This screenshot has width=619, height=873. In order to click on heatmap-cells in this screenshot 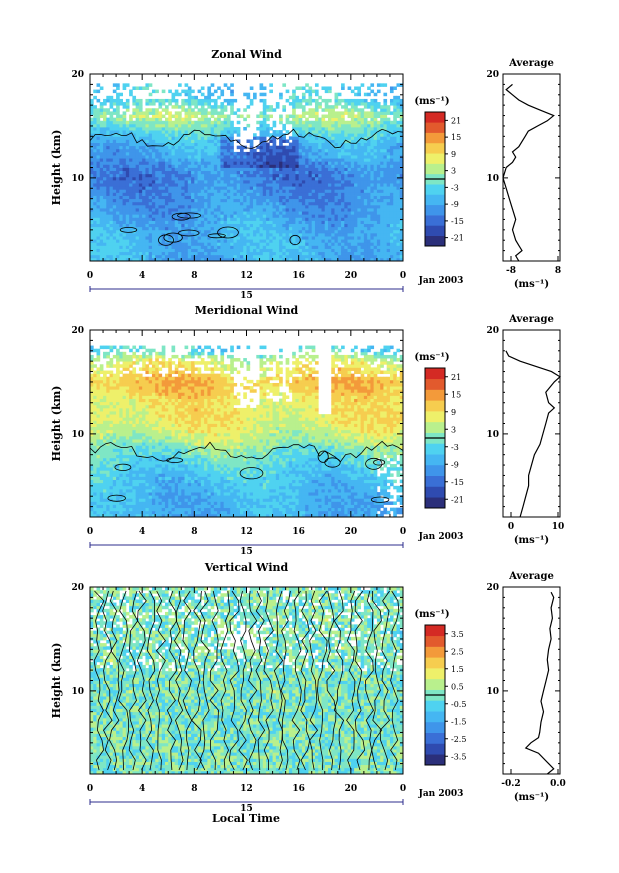, I will do `click(247, 172)`.